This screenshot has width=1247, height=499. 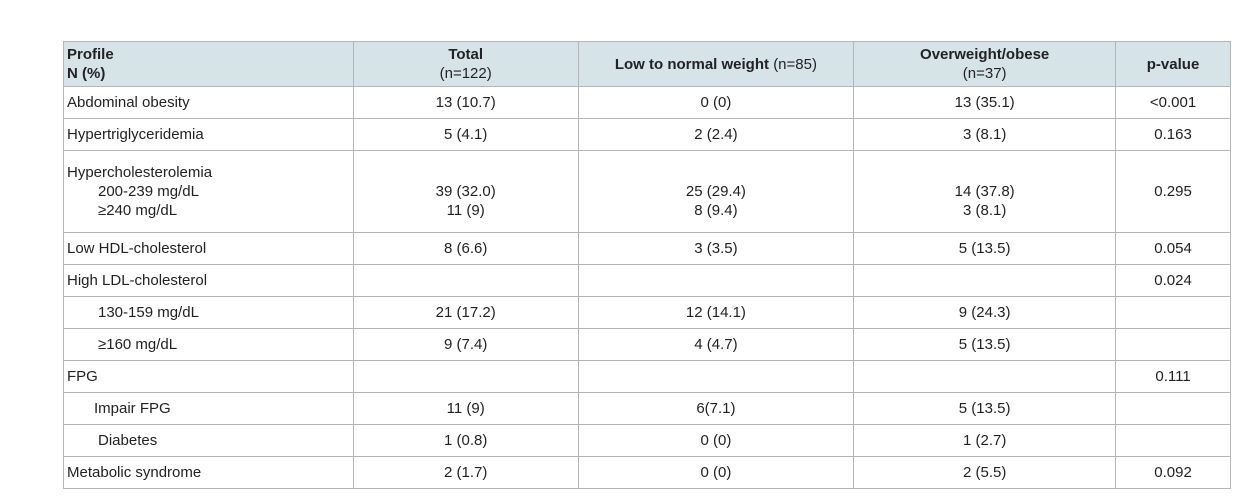 What do you see at coordinates (1173, 134) in the screenshot?
I see `cell-pvalue: 0.163` at bounding box center [1173, 134].